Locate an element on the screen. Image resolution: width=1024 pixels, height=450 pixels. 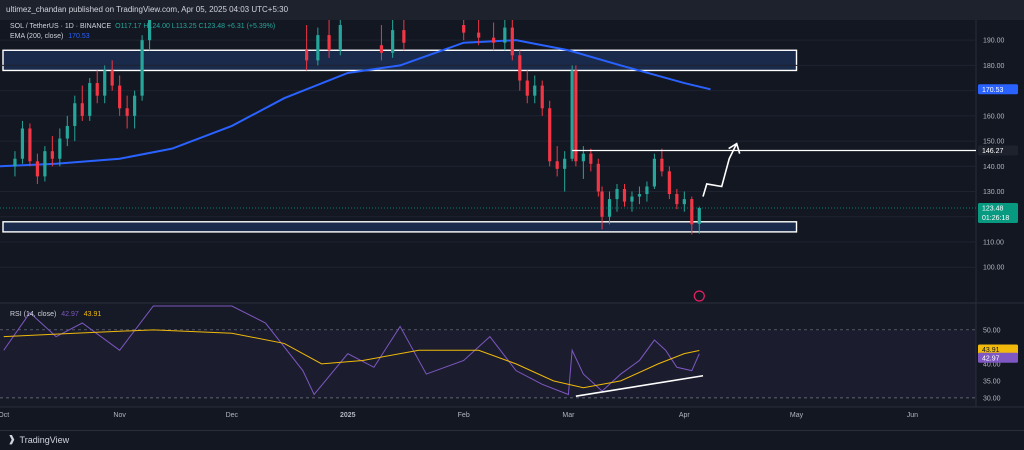
price-tag-bg is located at coordinates (998, 89).